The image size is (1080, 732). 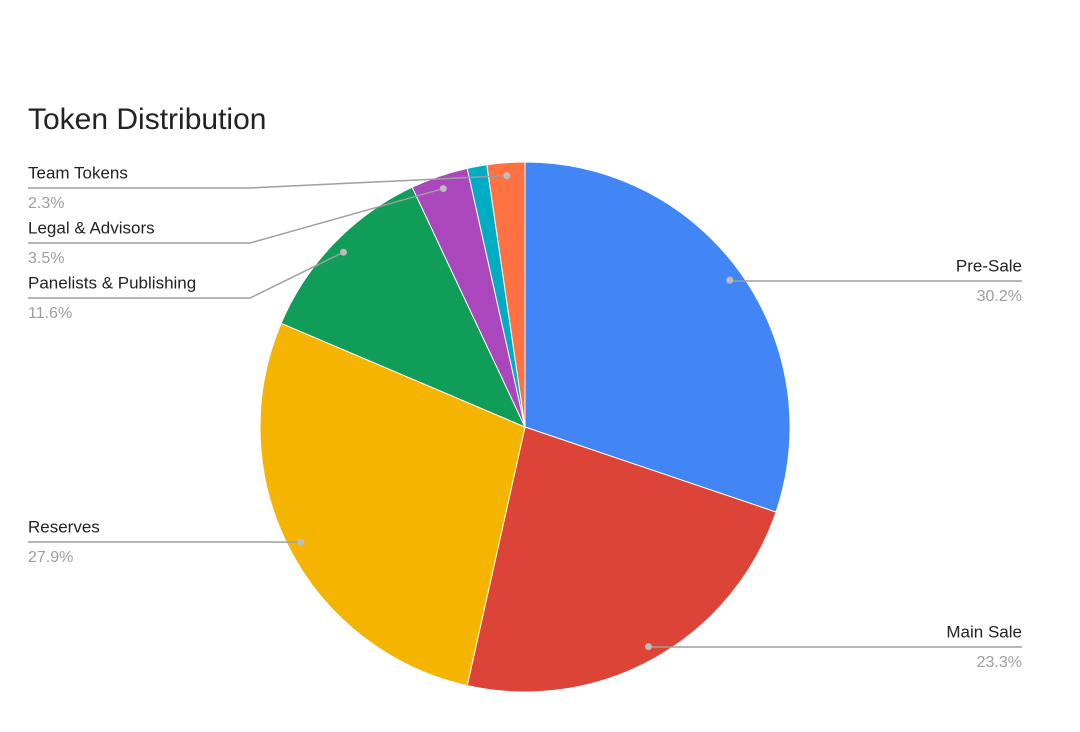 What do you see at coordinates (999, 662) in the screenshot?
I see `slice-value-label: 23.3%` at bounding box center [999, 662].